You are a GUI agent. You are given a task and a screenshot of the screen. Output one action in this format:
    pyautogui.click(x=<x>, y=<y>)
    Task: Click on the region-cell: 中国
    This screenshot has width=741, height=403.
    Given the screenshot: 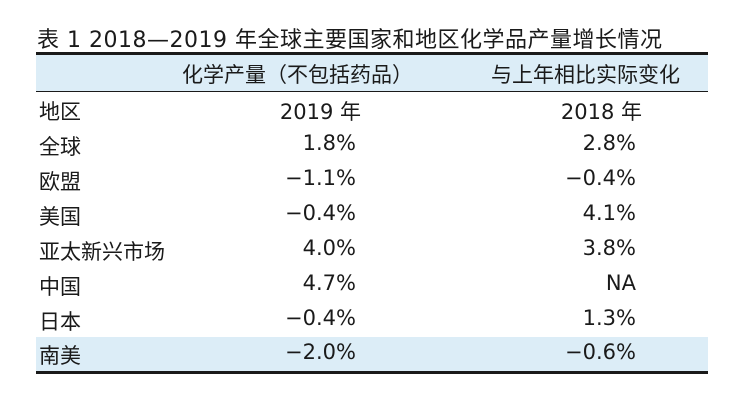 What is the action you would take?
    pyautogui.click(x=60, y=287)
    